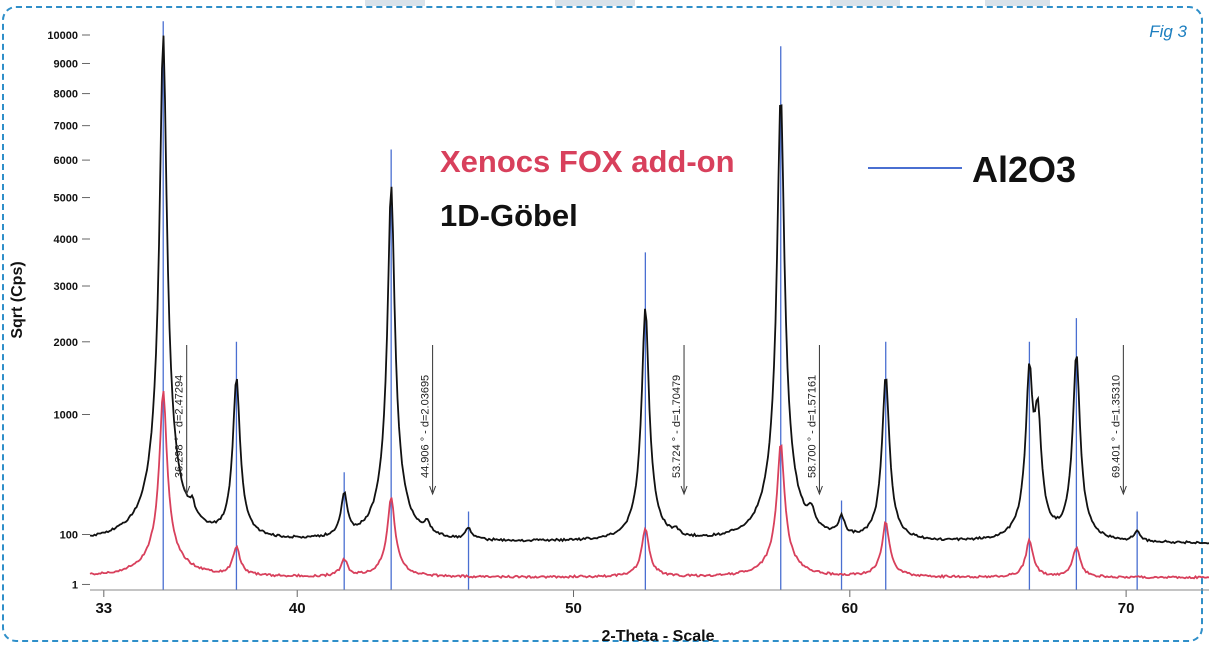 The image size is (1209, 648). What do you see at coordinates (66, 240) in the screenshot?
I see `y-tick-label: 4000` at bounding box center [66, 240].